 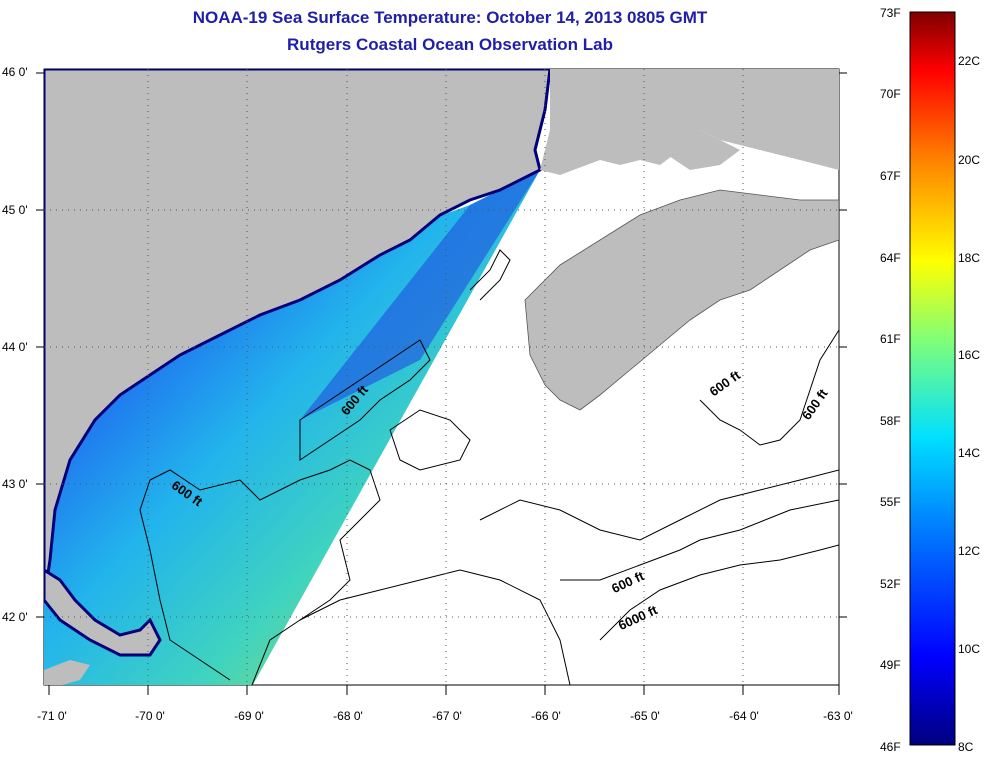 I want to click on lat-label: 45 0', so click(x=15, y=210).